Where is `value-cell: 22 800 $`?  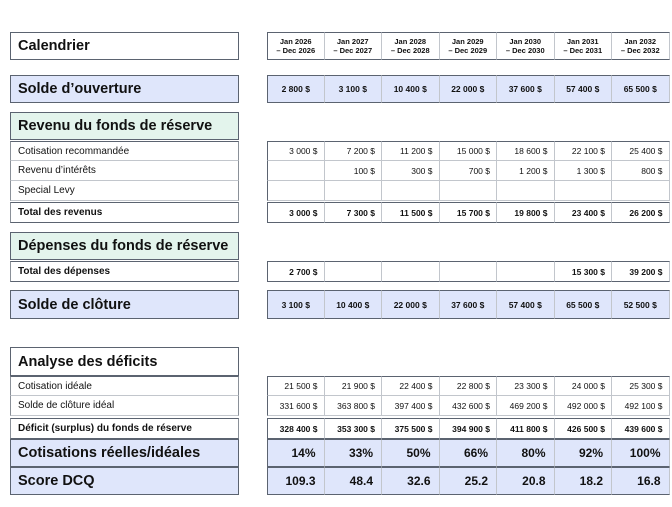
value-cell: 22 800 $ is located at coordinates (468, 386).